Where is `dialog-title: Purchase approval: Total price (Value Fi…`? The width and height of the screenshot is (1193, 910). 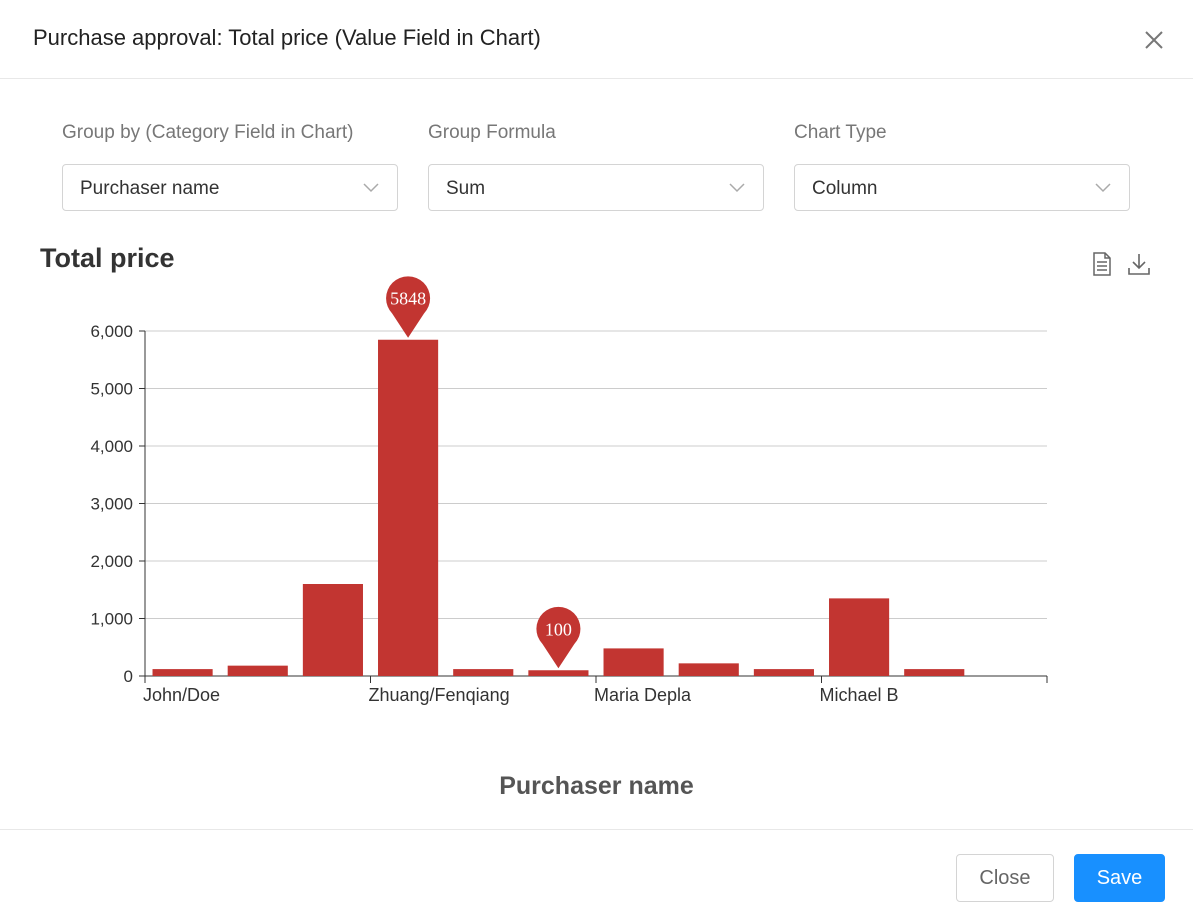
dialog-title: Purchase approval: Total price (Value Fi… is located at coordinates (287, 37).